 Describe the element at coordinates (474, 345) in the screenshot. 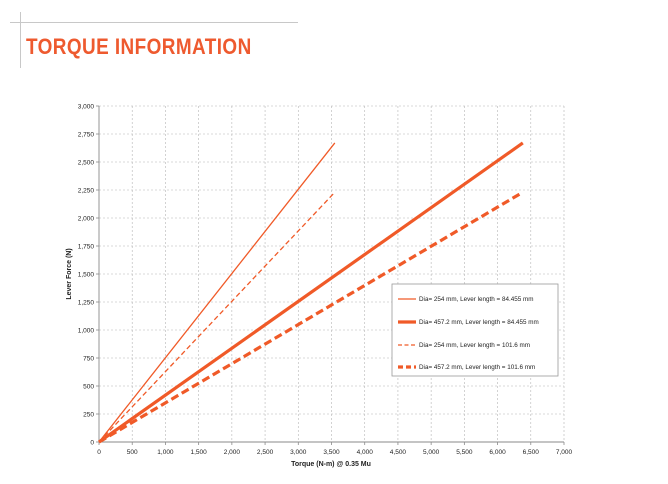

I see `legend-label-3: Dia= 254 mm, Lever length = 101.6 mm` at that location.